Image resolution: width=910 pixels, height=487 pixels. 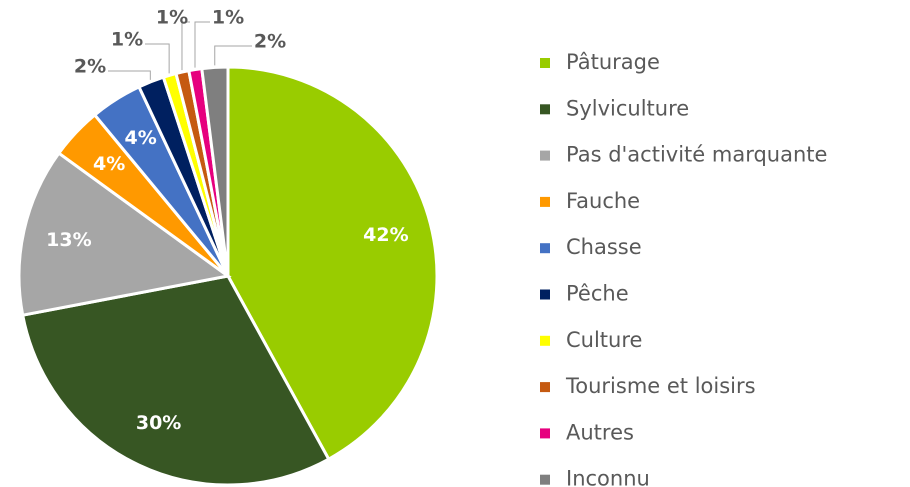 What do you see at coordinates (158, 423) in the screenshot?
I see `data-label: 30%` at bounding box center [158, 423].